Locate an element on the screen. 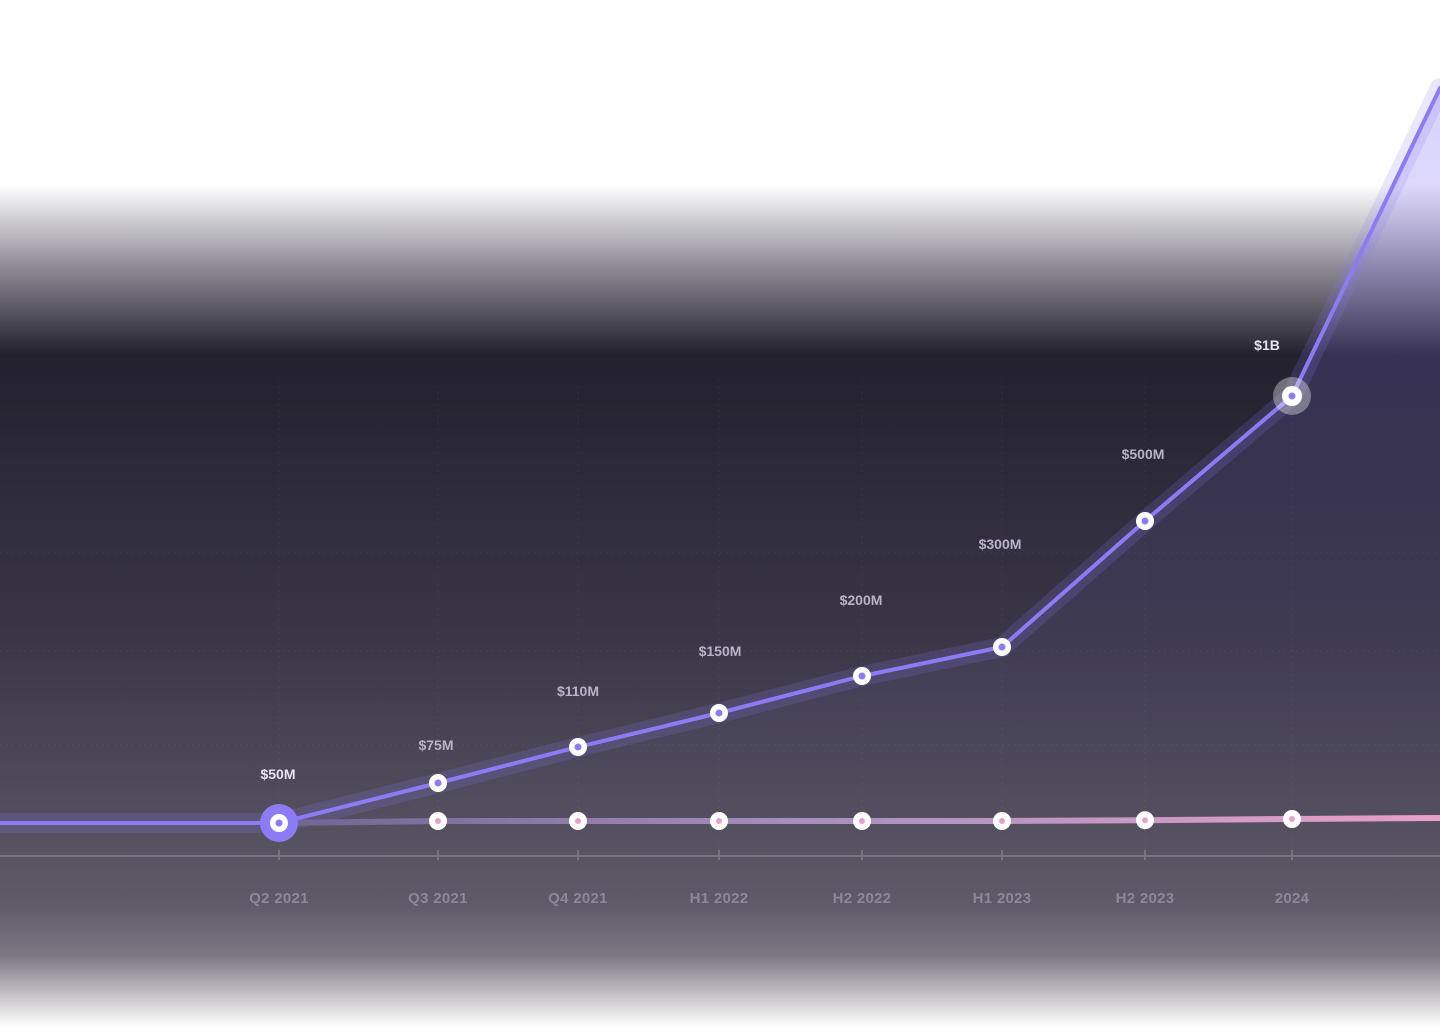 This screenshot has height=1027, width=1440. x-tick-label: Q2 2021 is located at coordinates (279, 898).